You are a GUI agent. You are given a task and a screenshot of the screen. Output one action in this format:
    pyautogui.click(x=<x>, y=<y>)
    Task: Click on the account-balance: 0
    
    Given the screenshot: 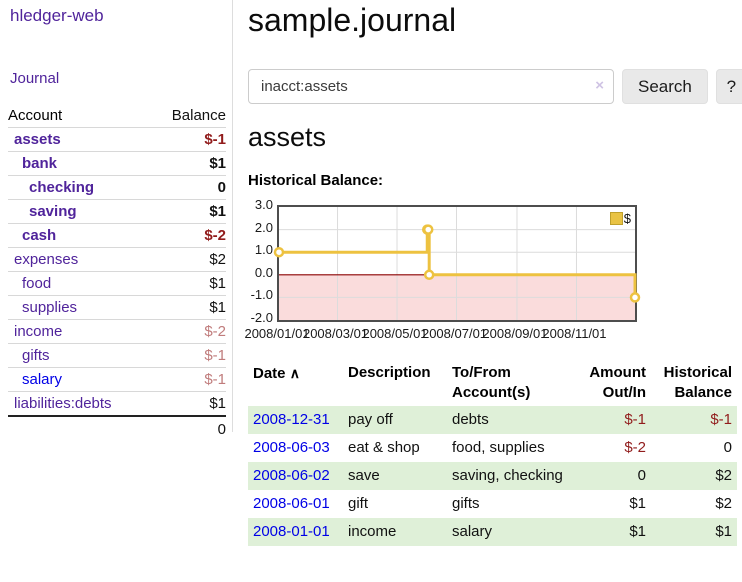 What is the action you would take?
    pyautogui.click(x=188, y=187)
    